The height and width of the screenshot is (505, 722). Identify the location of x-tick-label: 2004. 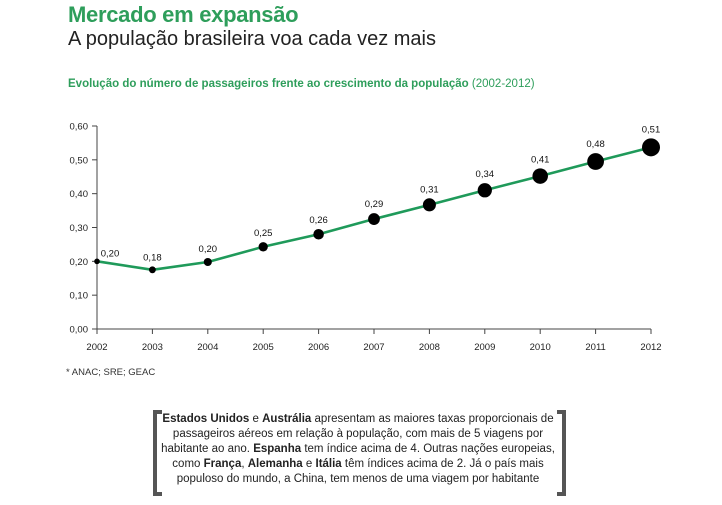
(207, 347).